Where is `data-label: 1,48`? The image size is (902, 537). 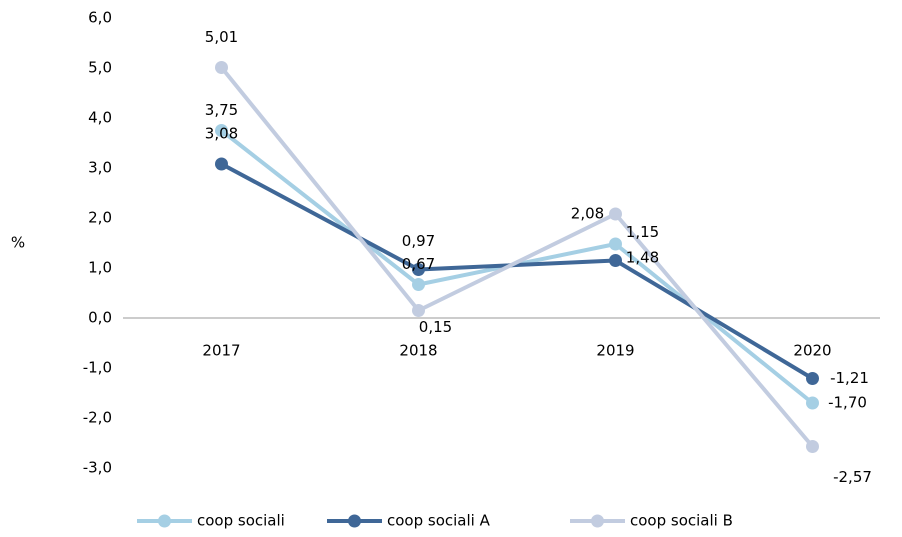 data-label: 1,48 is located at coordinates (642, 258).